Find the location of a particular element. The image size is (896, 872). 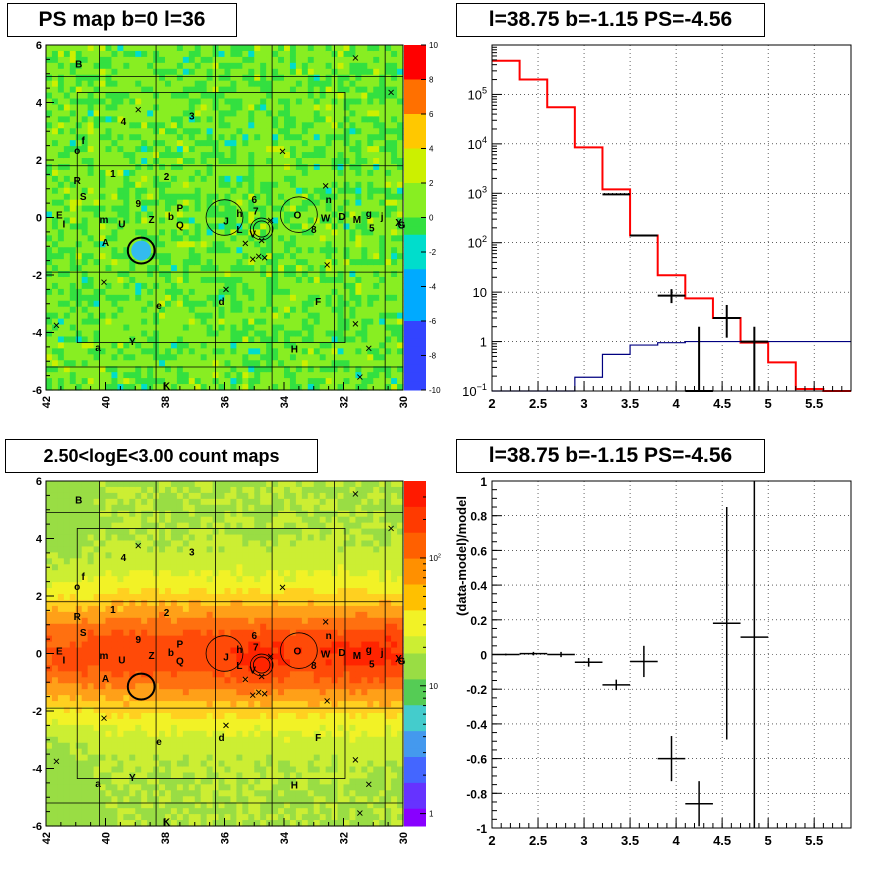

source-label: D is located at coordinates (341, 217).